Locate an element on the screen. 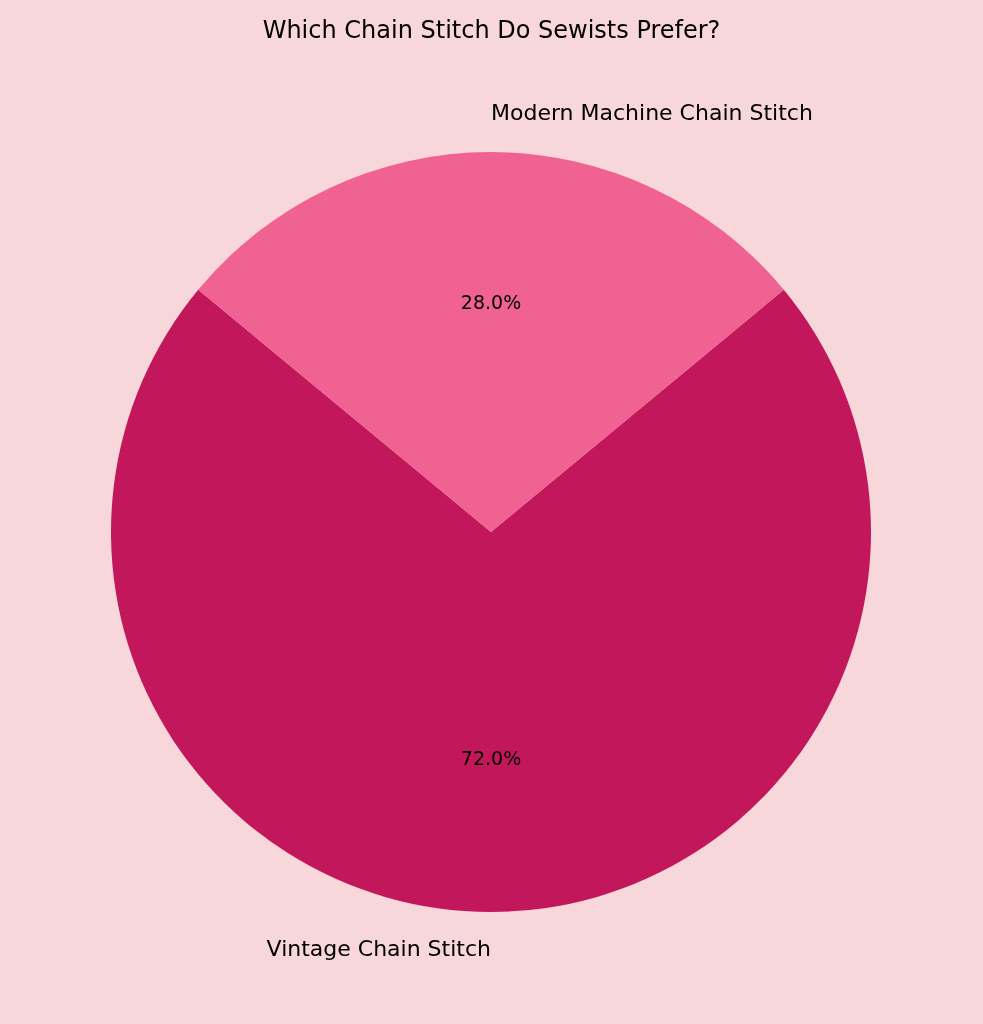  data-label: 28.0% is located at coordinates (491, 301).